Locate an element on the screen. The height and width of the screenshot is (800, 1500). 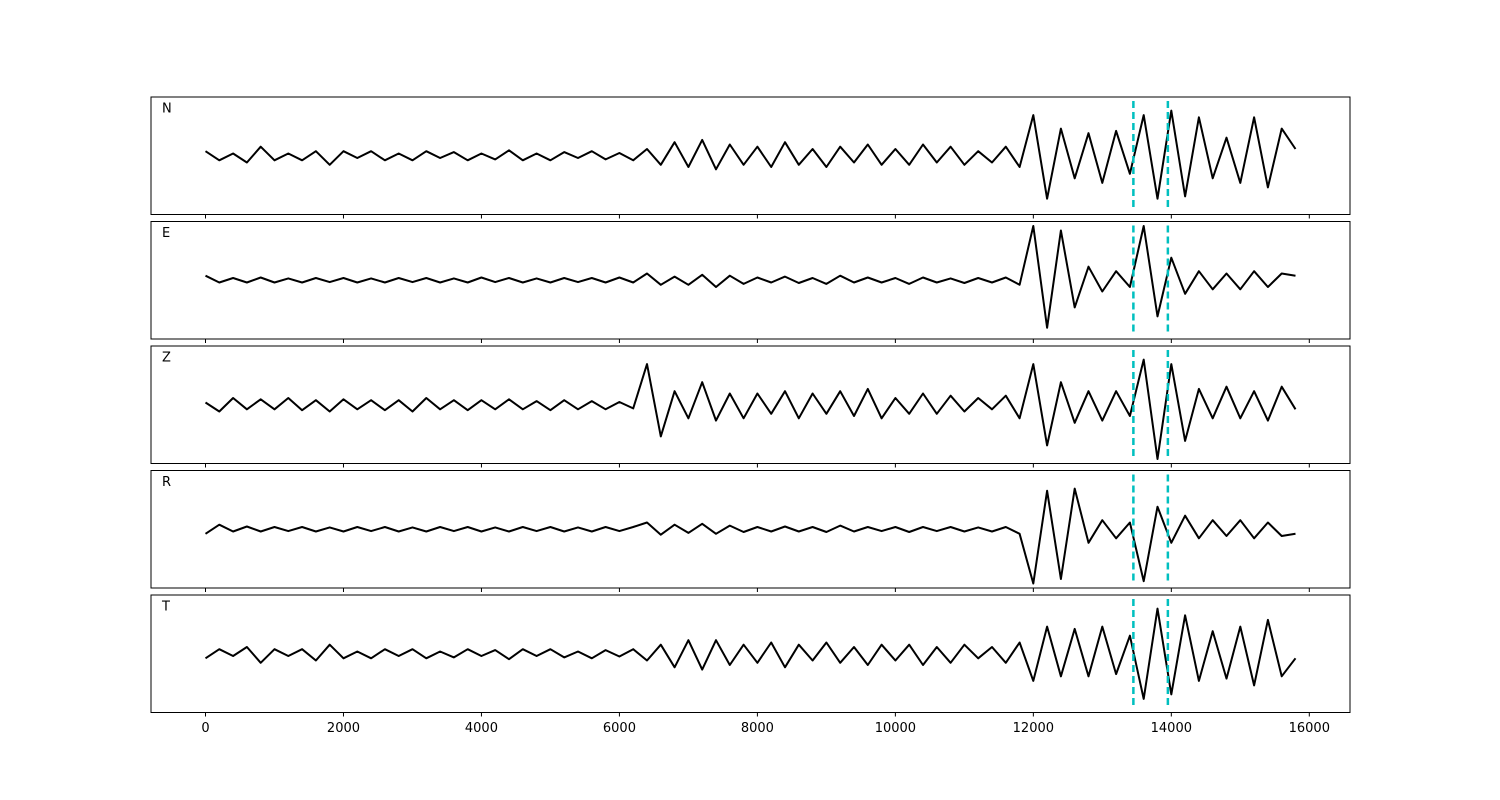
x-tick-label: 2000 is located at coordinates (343, 728).